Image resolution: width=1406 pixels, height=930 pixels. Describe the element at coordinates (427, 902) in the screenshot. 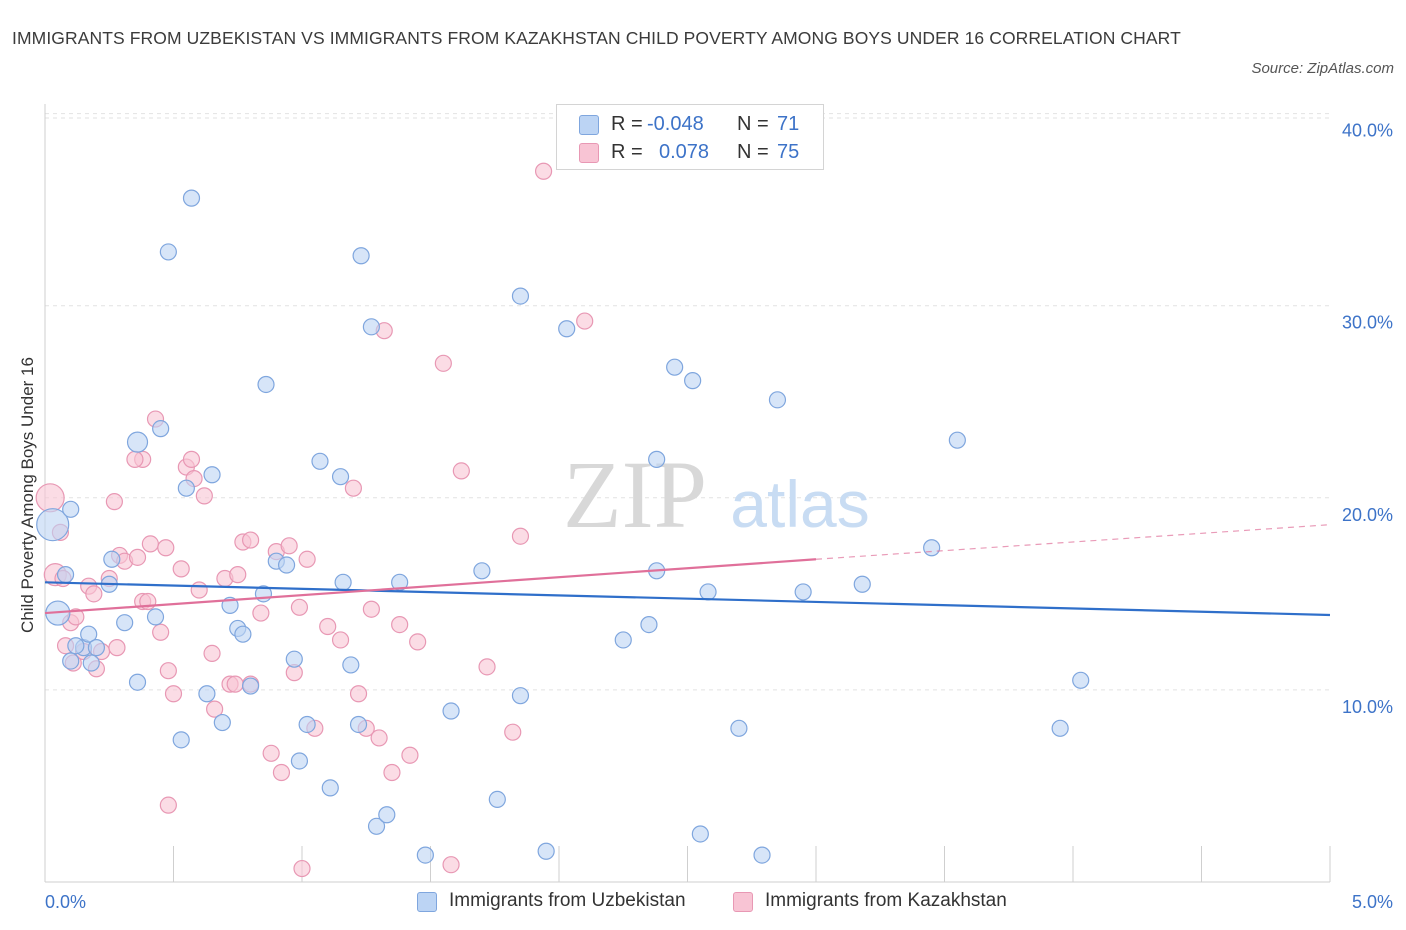

I see `bottom-legend-swatch-uzbekistan` at that location.